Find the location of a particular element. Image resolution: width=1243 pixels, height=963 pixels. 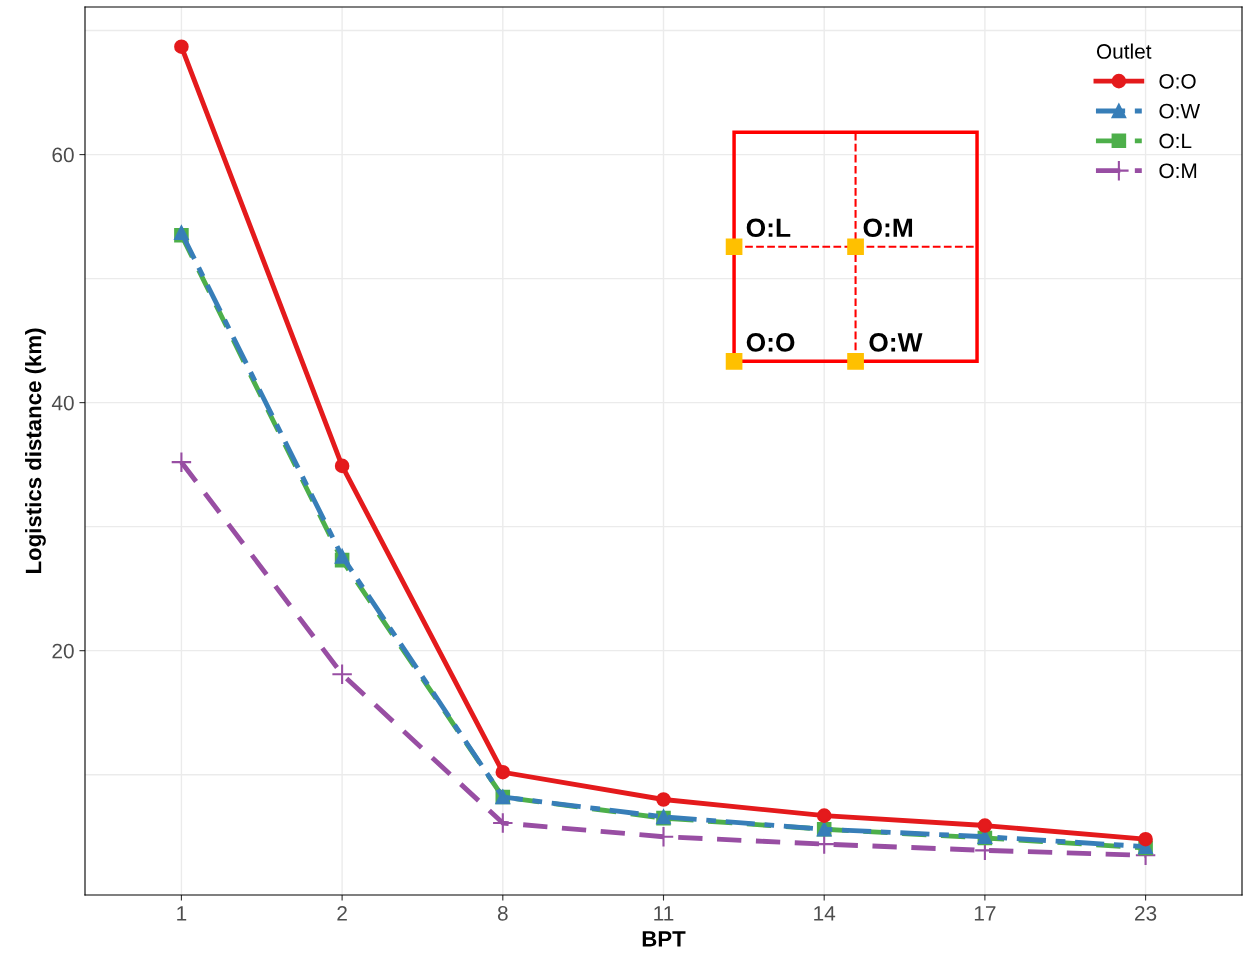

annotation: O:W is located at coordinates (896, 342).